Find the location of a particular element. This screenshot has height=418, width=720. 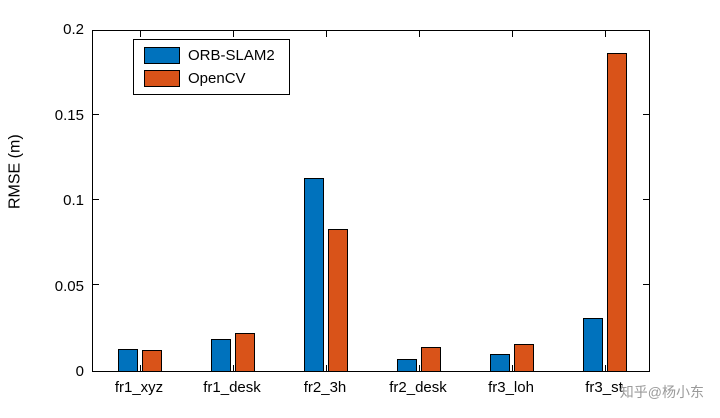

bar-ORB-SLAM2-fr3_st is located at coordinates (593, 344).